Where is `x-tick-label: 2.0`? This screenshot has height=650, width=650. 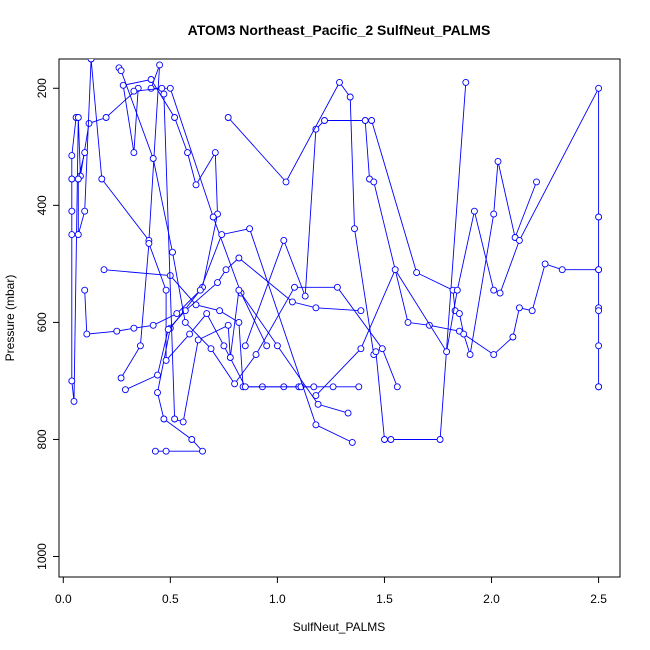 x-tick-label: 2.0 is located at coordinates (491, 599).